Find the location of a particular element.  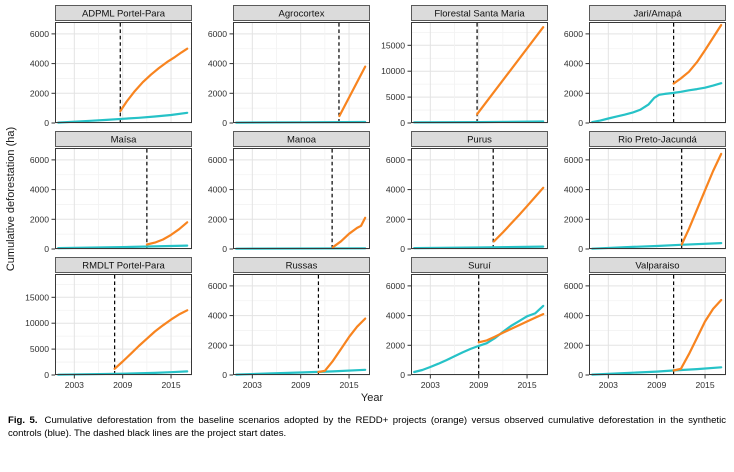

panel-title: Valparaiso is located at coordinates (657, 266).